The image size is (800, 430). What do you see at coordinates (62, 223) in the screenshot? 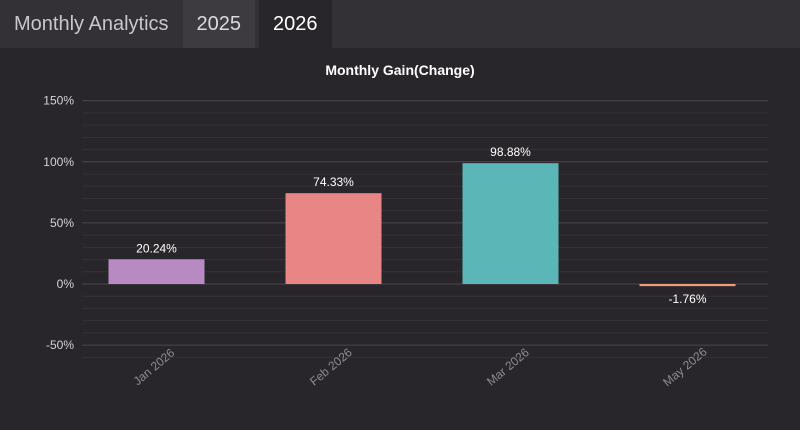
I see `y-tick-label: 50%` at bounding box center [62, 223].